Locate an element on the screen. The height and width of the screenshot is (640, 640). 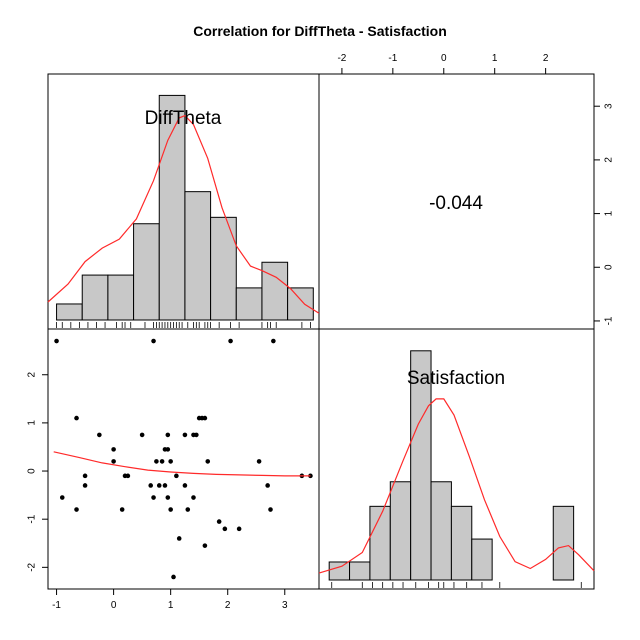
right-axis-tick-label: 2 is located at coordinates (609, 160).